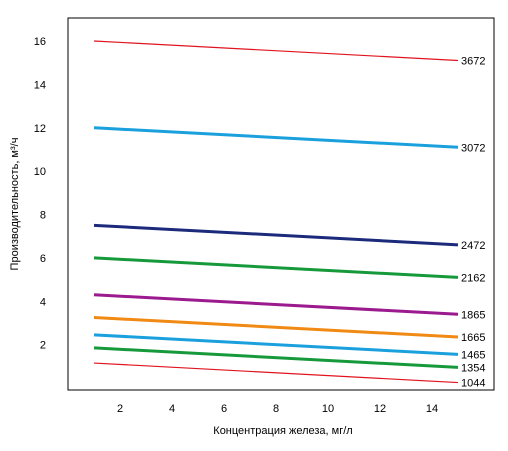 This screenshot has height=451, width=508. Describe the element at coordinates (473, 148) in the screenshot. I see `series-label-3072: 3072` at that location.